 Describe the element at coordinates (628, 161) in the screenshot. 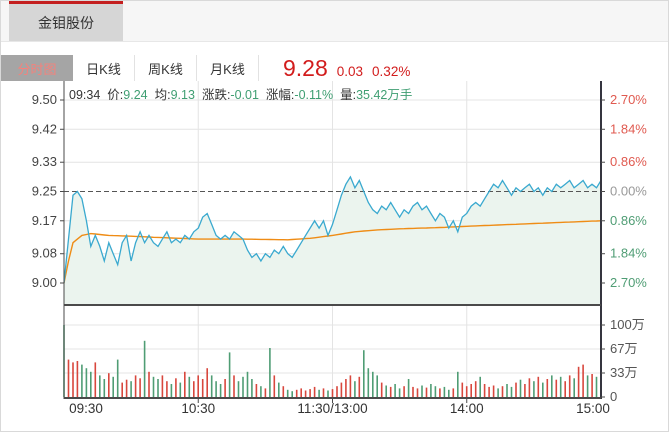

I see `pct-axis-label: 0.86%` at that location.